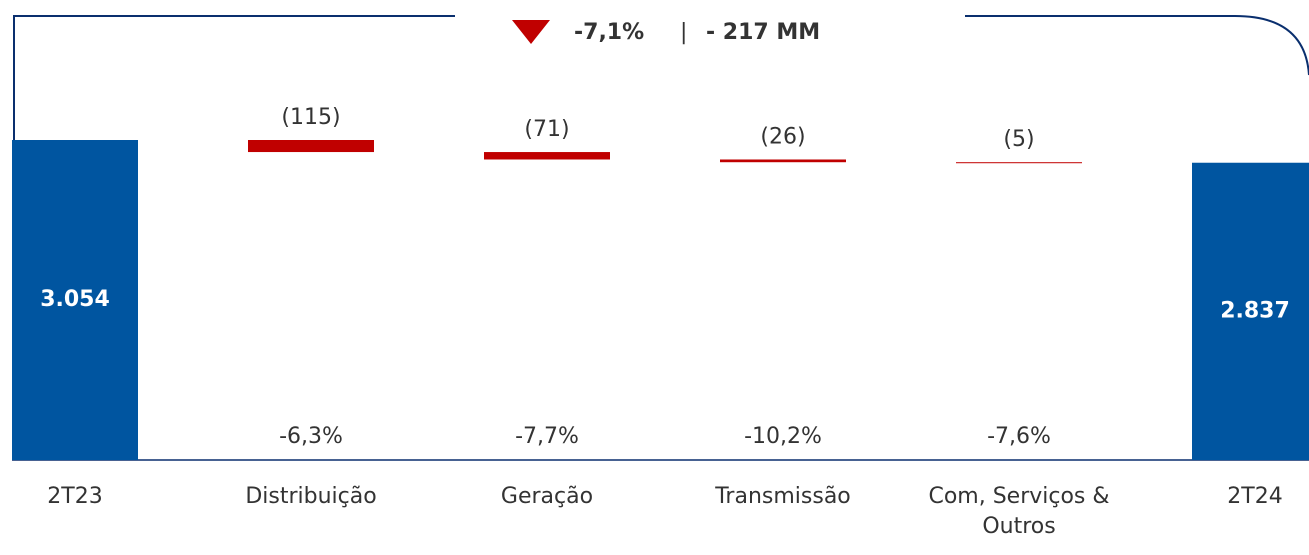 The width and height of the screenshot is (1309, 555). I want to click on category-label: Transmissão, so click(783, 496).